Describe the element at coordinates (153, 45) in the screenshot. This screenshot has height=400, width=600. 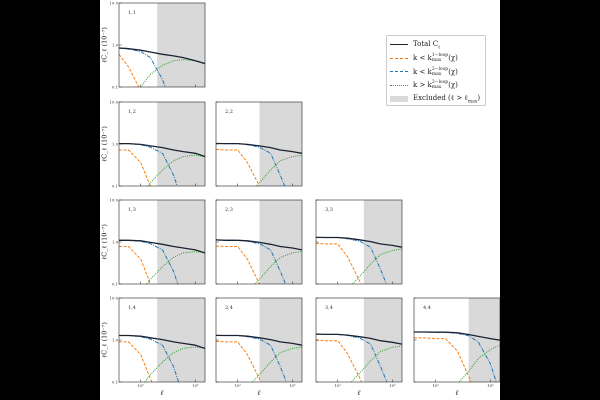
I see `panel-1-1: 1,1 0.1 1.0 10.0 ℓC_ℓ (10⁻⁷)` at that location.